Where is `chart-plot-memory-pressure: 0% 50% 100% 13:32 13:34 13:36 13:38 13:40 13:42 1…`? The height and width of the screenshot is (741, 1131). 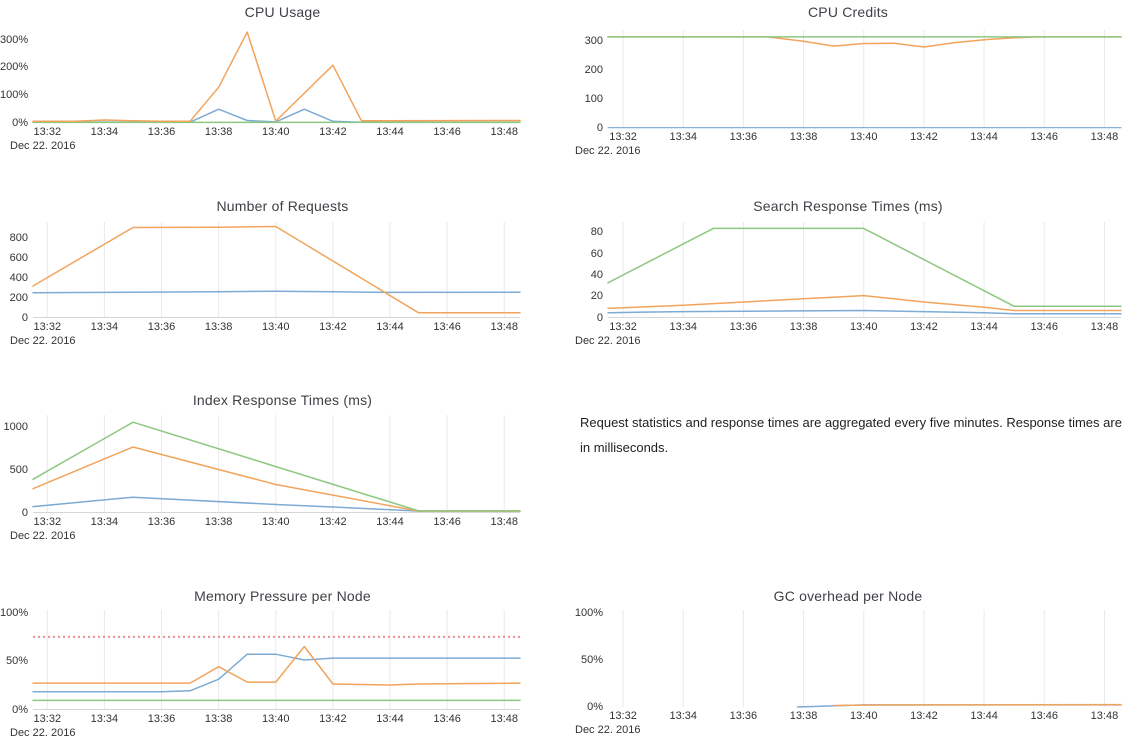
chart-plot-memory-pressure: 0% 50% 100% 13:32 13:34 13:36 13:38 13:40 13:42 1… is located at coordinates (260, 673).